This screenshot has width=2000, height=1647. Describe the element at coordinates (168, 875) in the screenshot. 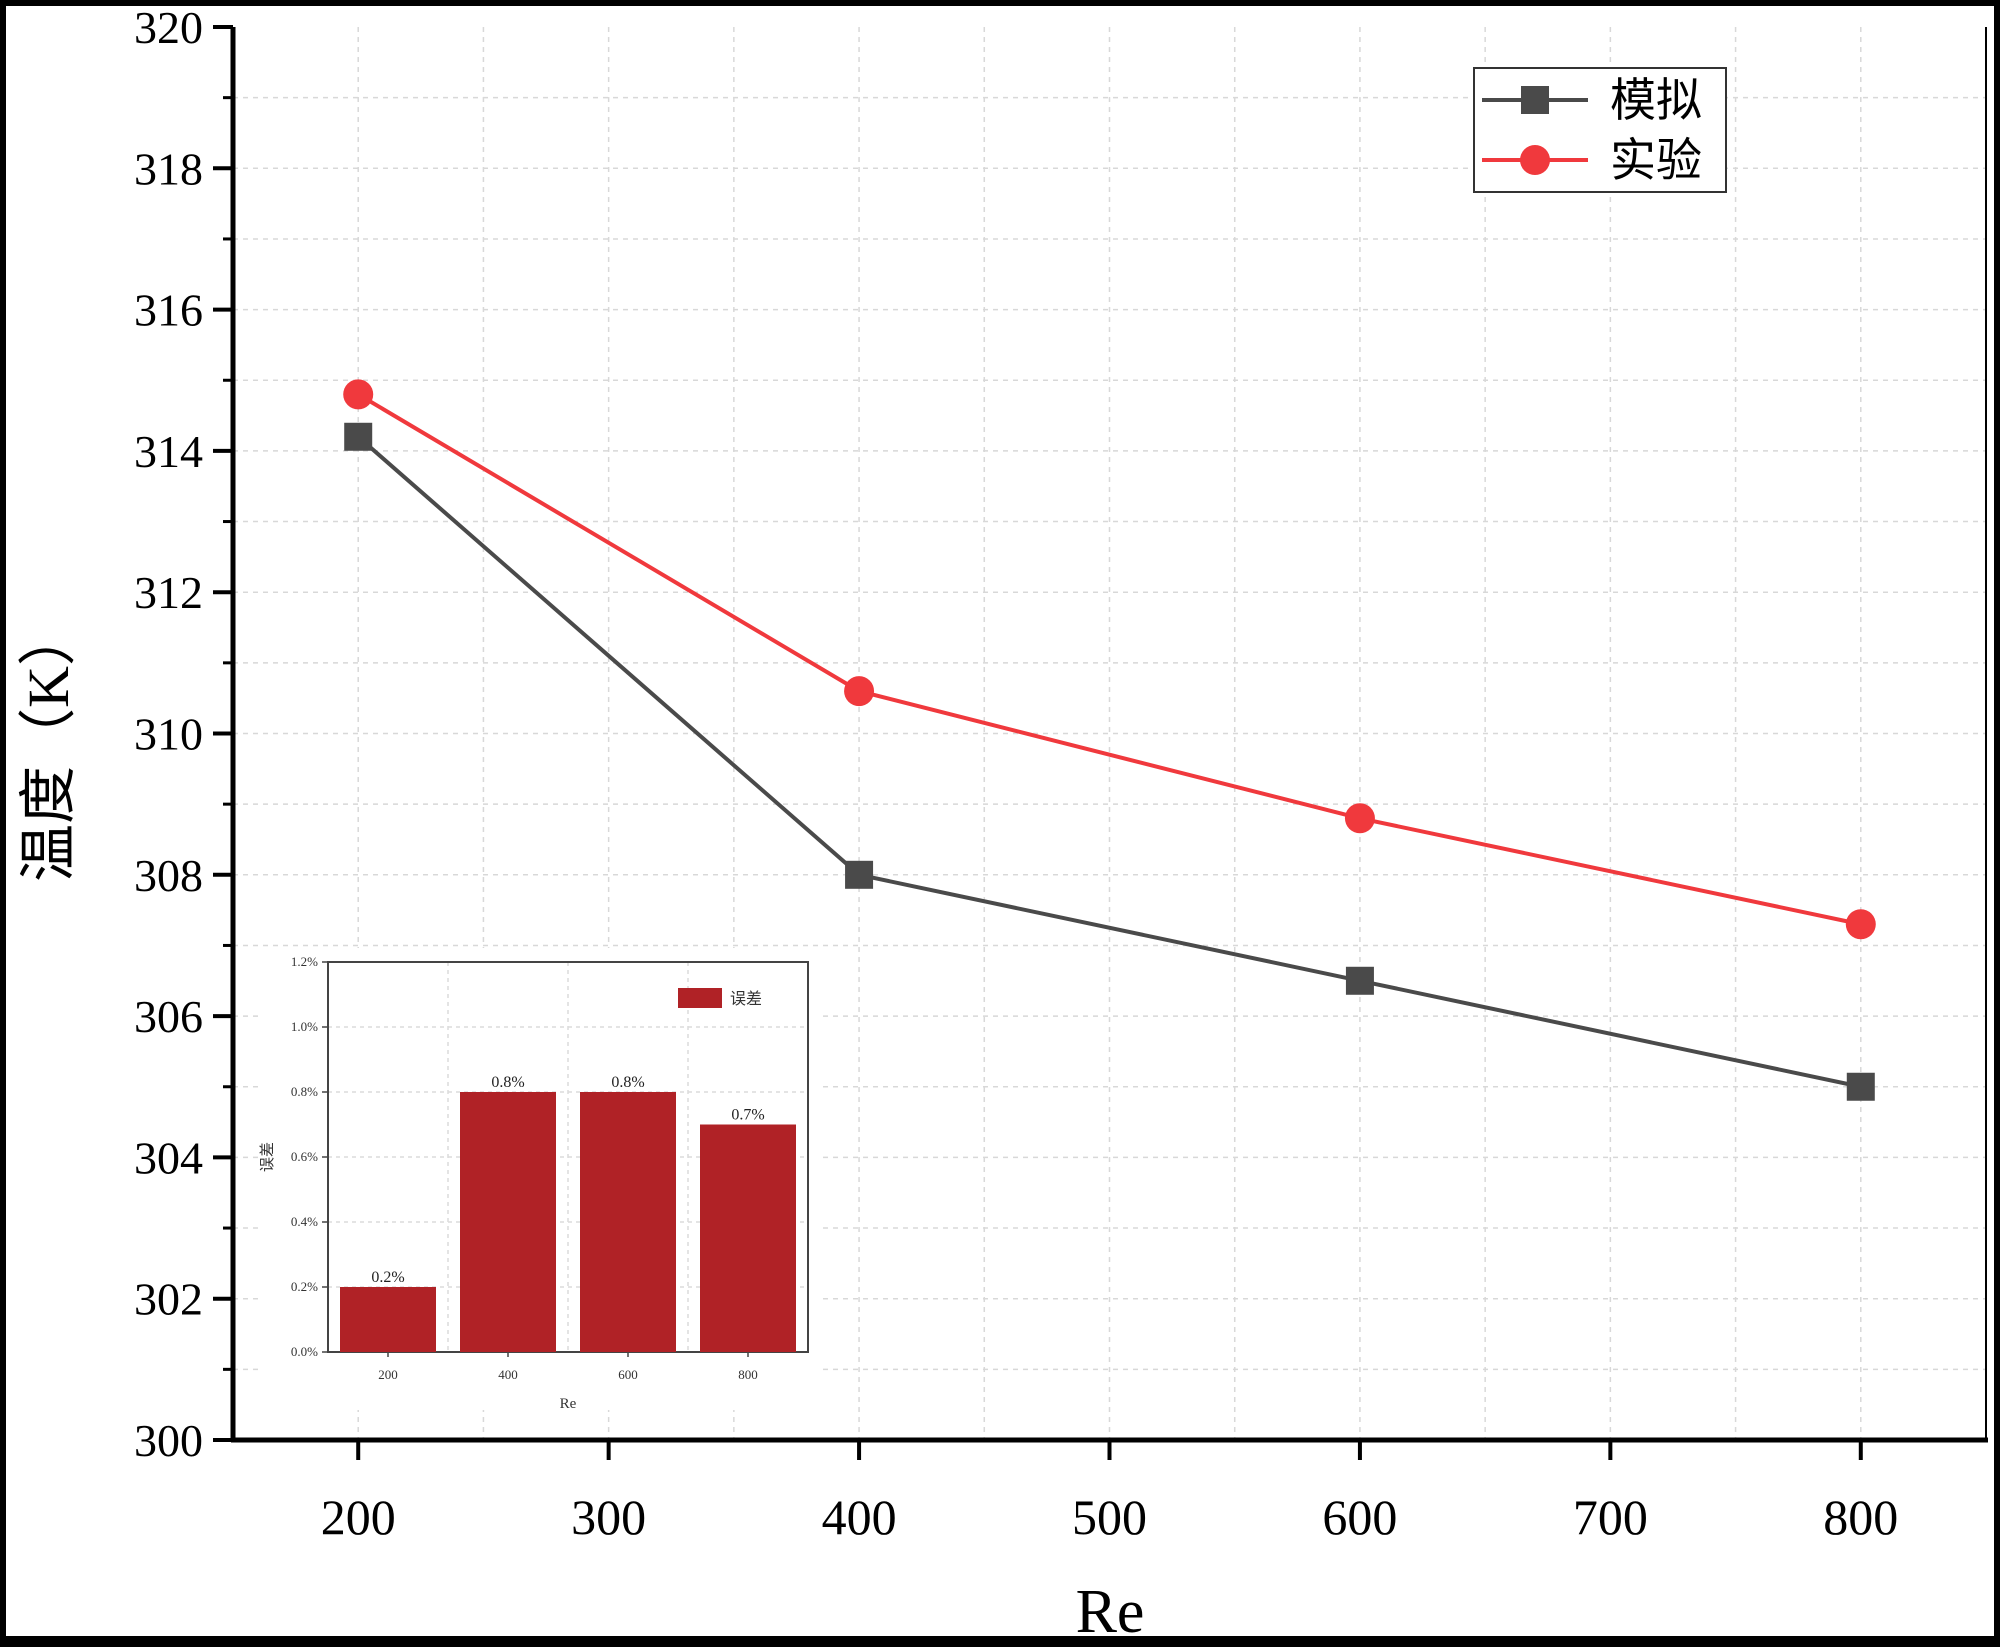

I see `y-tick-label: 308` at that location.